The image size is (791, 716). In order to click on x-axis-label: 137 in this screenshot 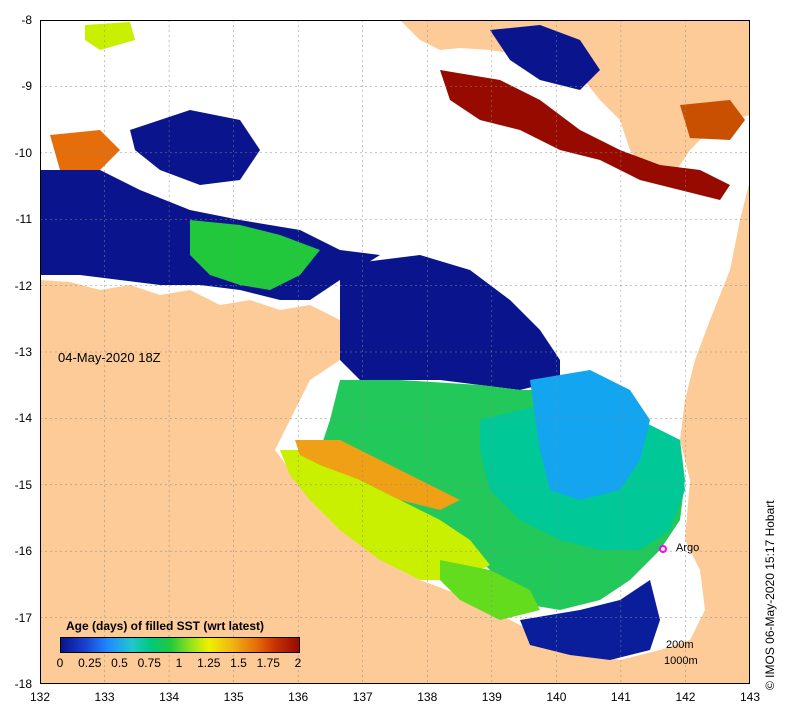, I will do `click(362, 697)`.